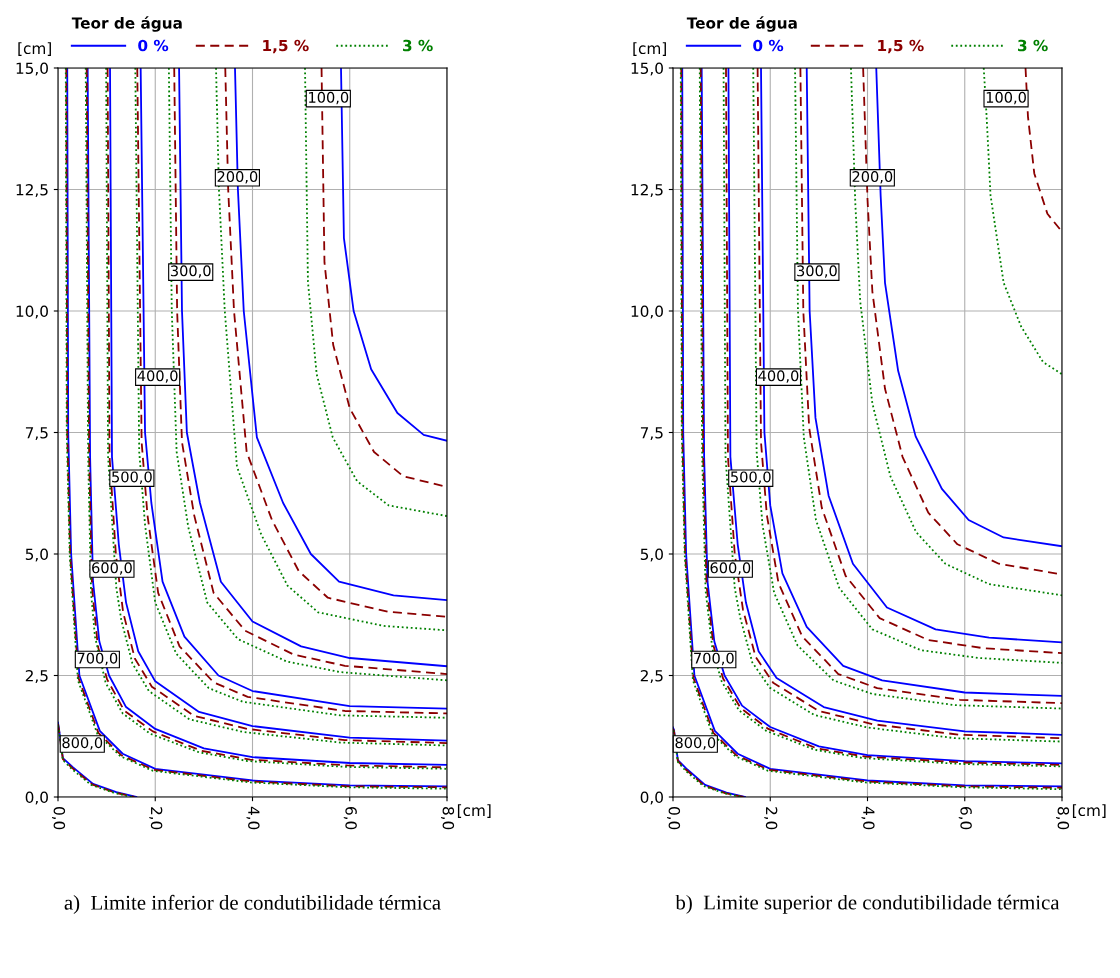 This screenshot has height=978, width=1120. Describe the element at coordinates (252, 904) in the screenshot. I see `text: a) Limite inferior de condutibilidade térmica` at that location.